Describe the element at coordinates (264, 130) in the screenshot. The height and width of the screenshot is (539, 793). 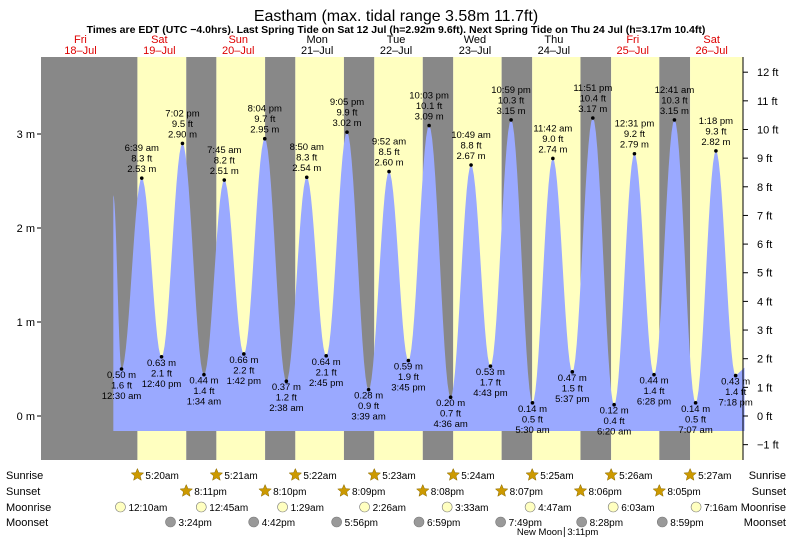
I see `tide-height-m-label: 2.95 m` at that location.